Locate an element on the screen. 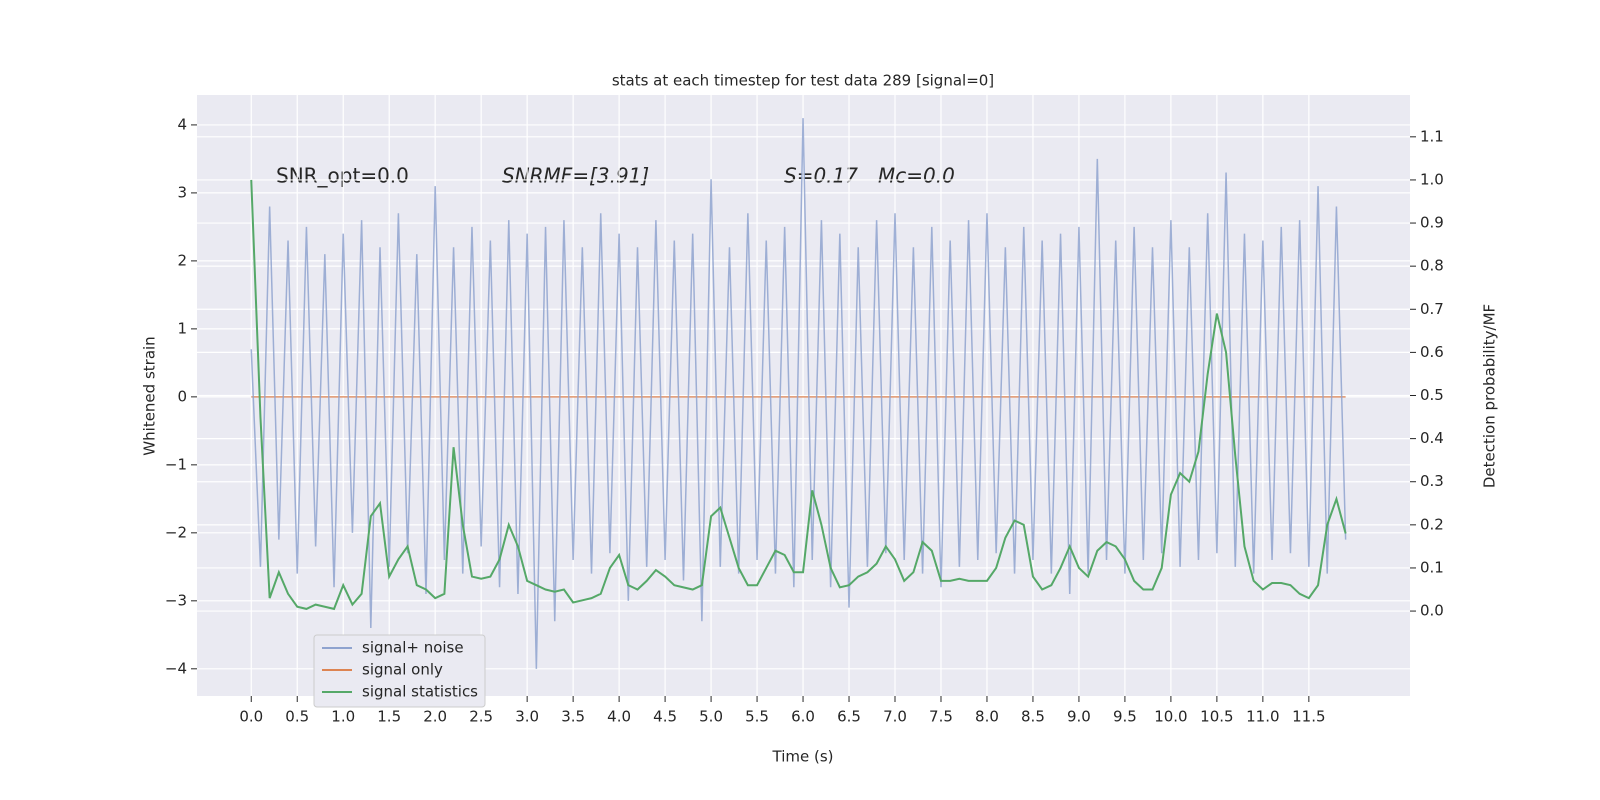  x-tick-label: 0.5 is located at coordinates (297, 717).